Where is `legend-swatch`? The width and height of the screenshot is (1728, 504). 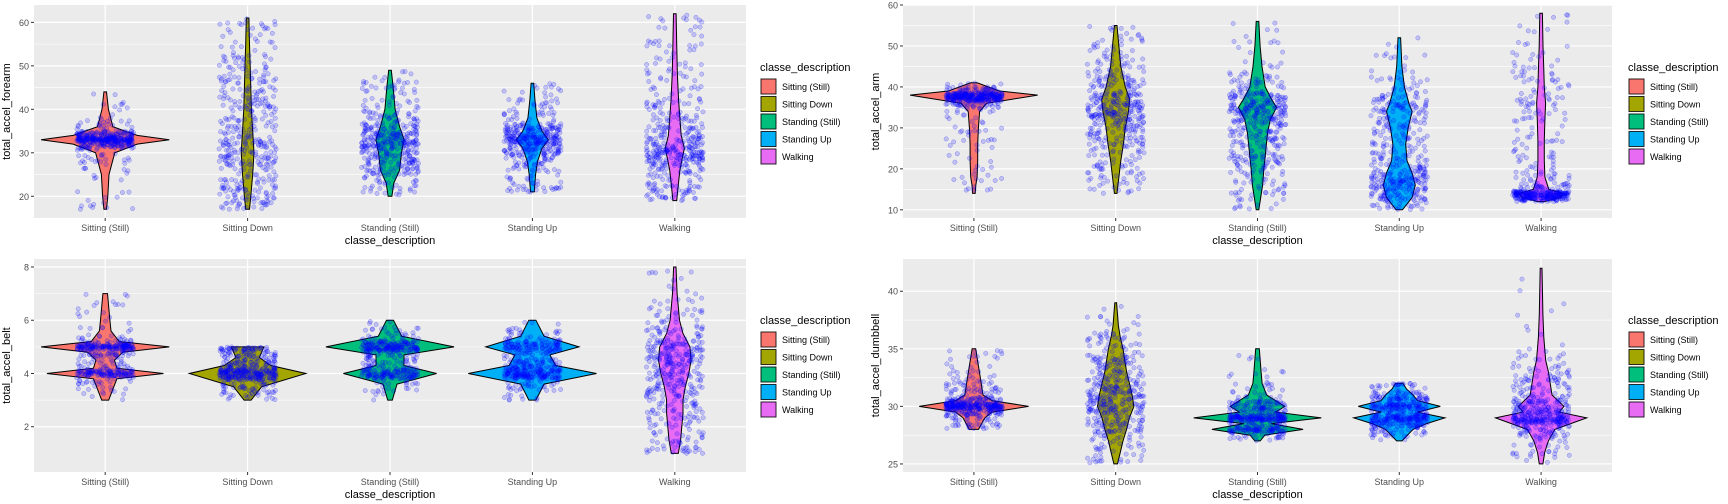
legend-swatch is located at coordinates (768, 156).